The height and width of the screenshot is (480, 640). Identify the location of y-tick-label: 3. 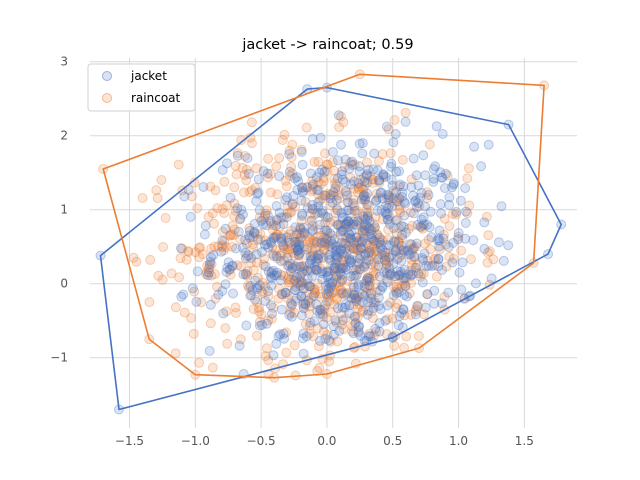
(64, 62).